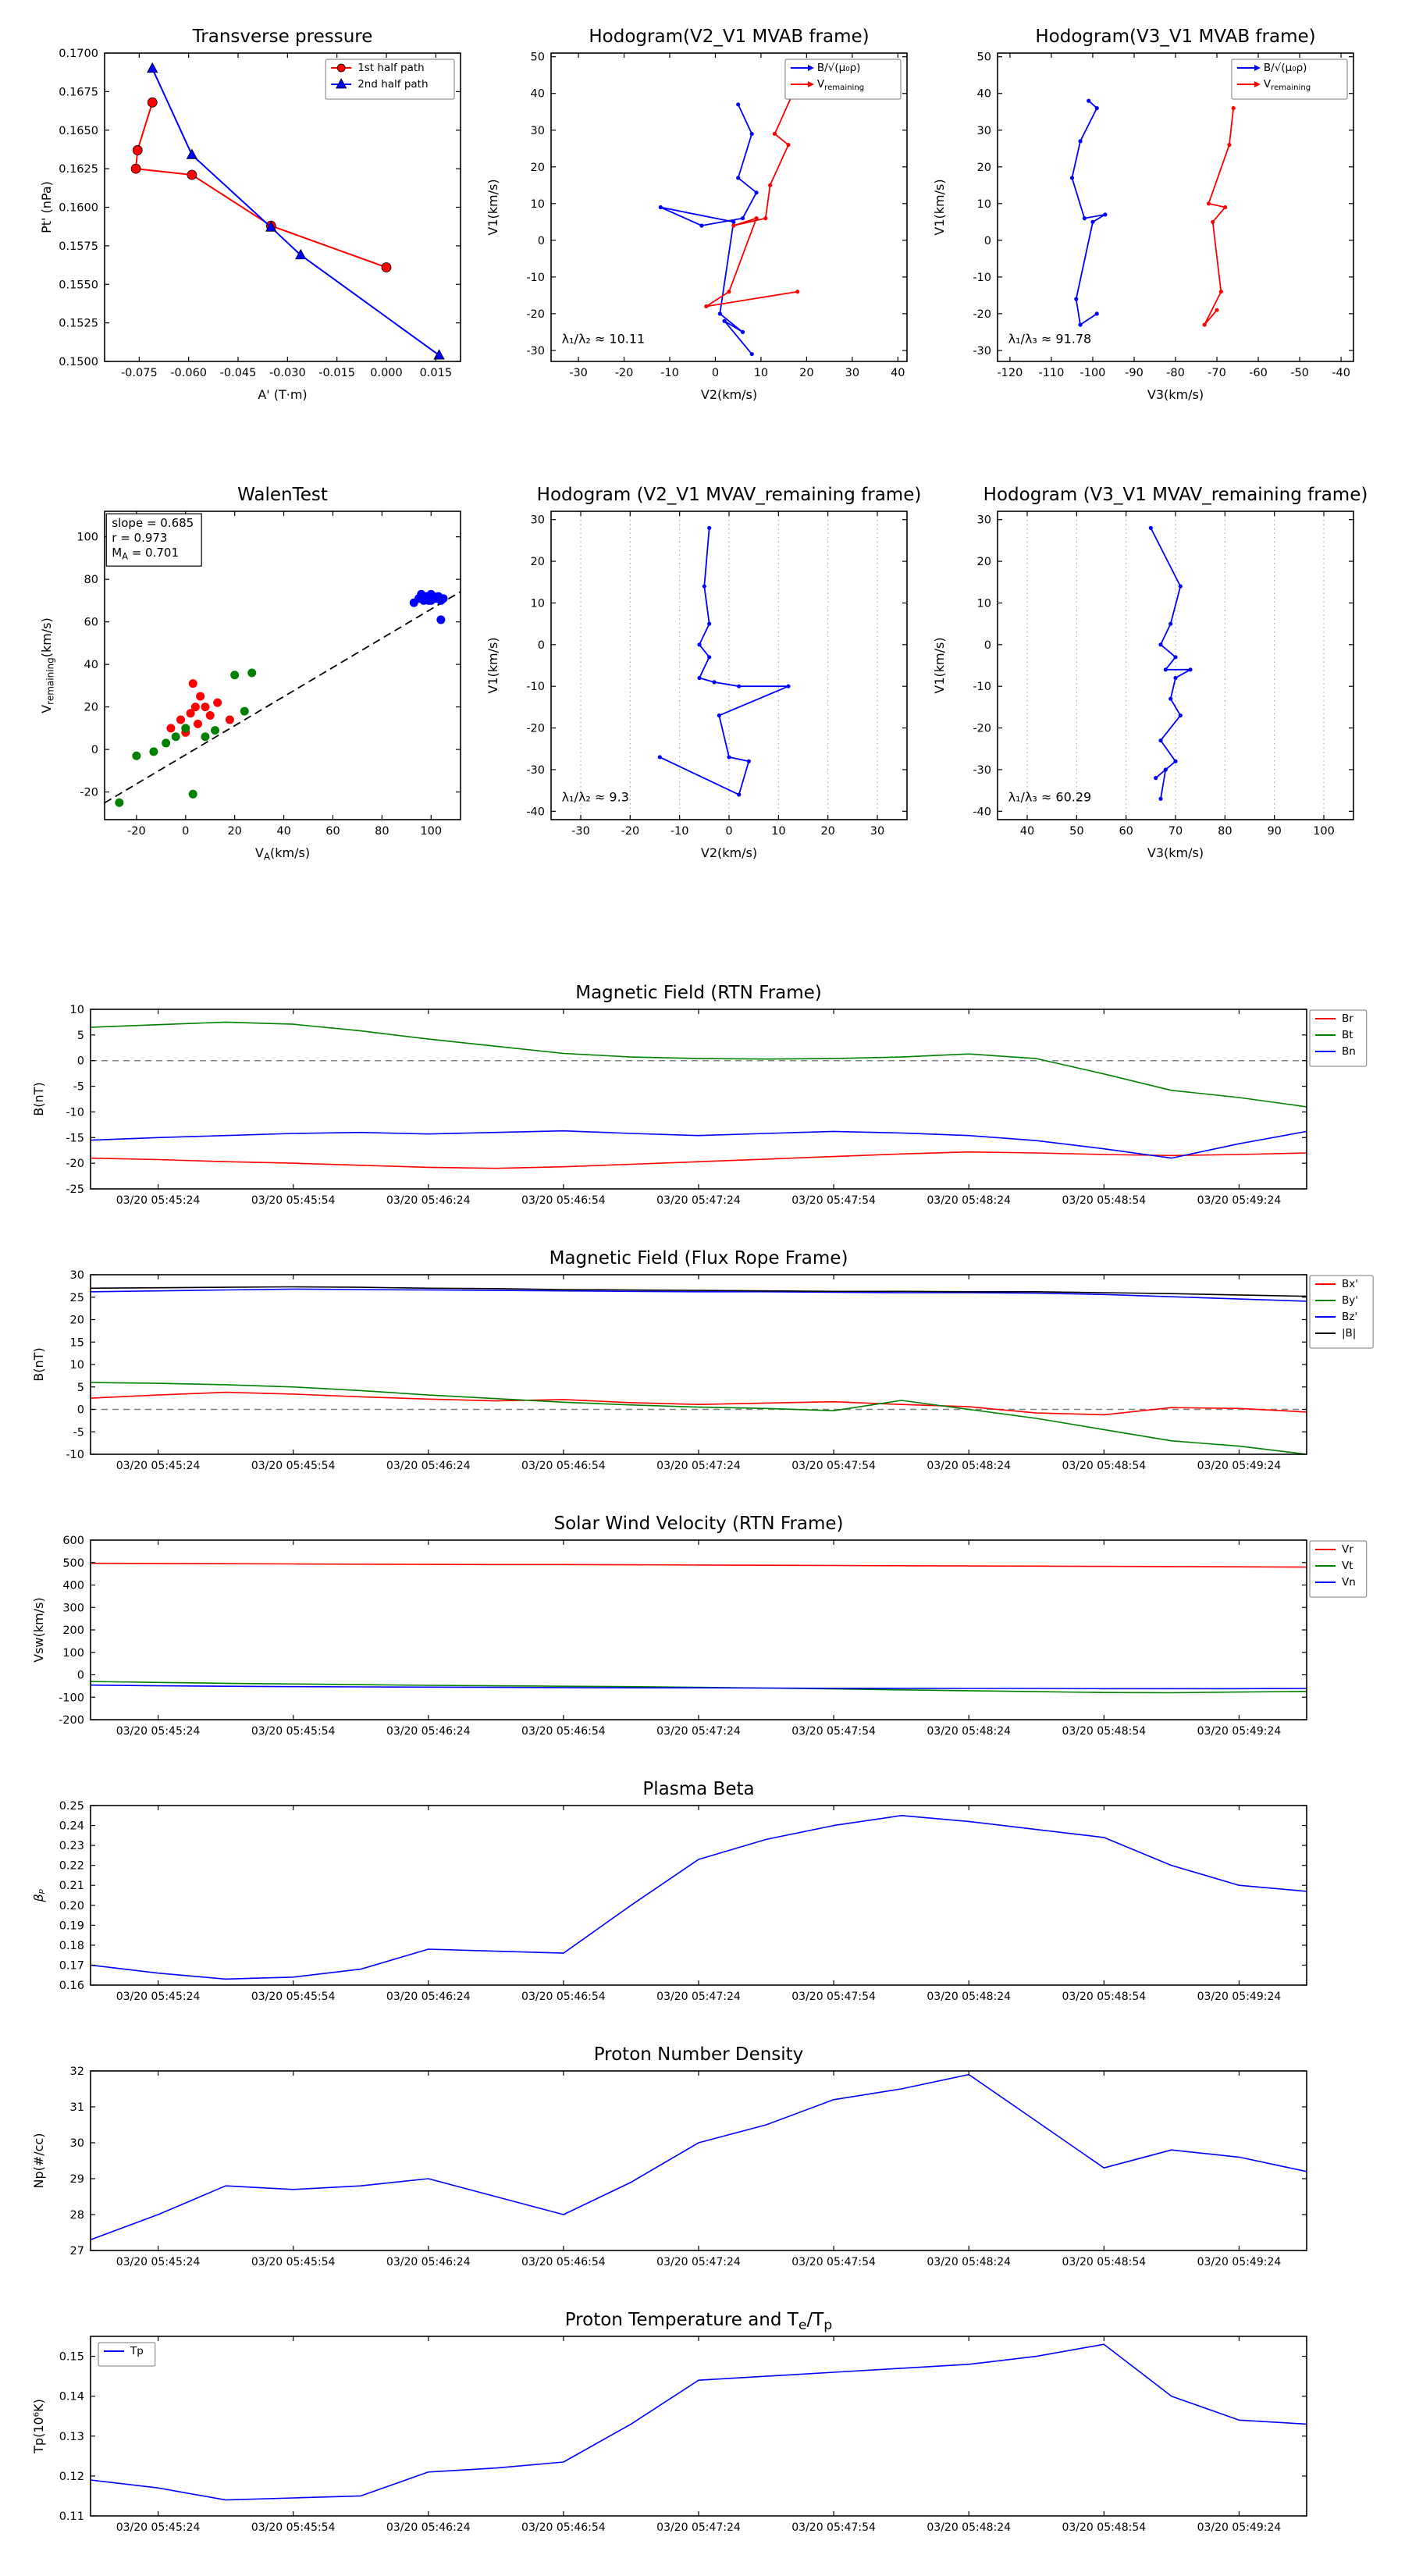 The width and height of the screenshot is (1405, 2576). What do you see at coordinates (698, 1144) in the screenshot?
I see `series-bn` at bounding box center [698, 1144].